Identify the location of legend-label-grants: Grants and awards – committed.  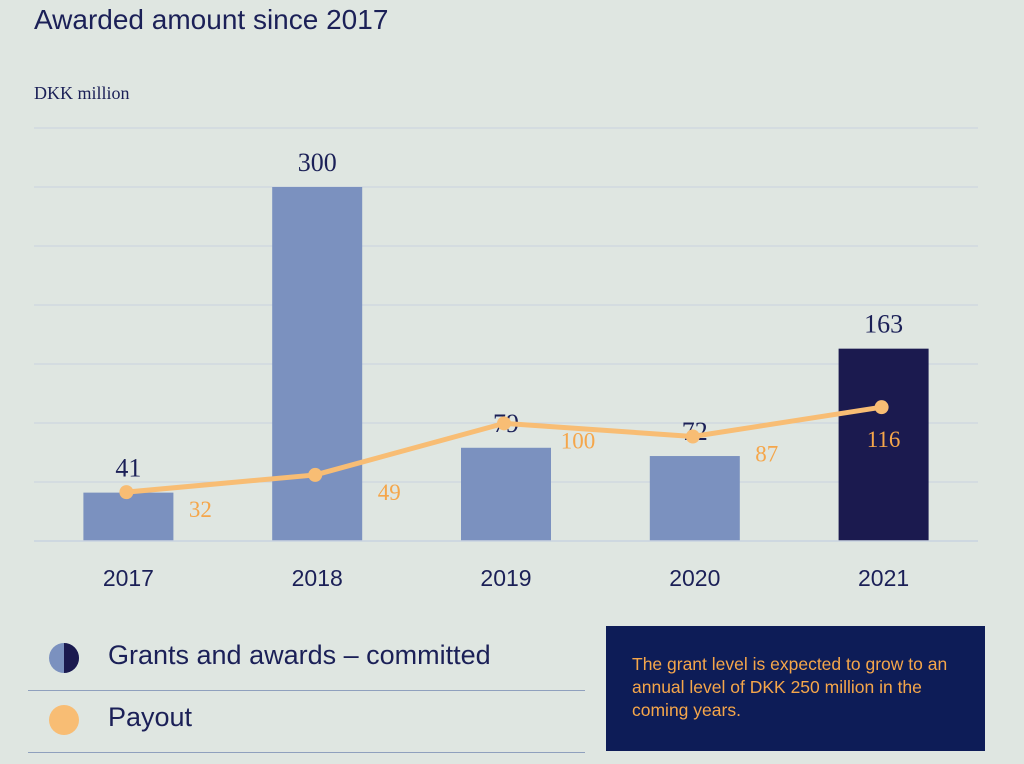
(299, 655).